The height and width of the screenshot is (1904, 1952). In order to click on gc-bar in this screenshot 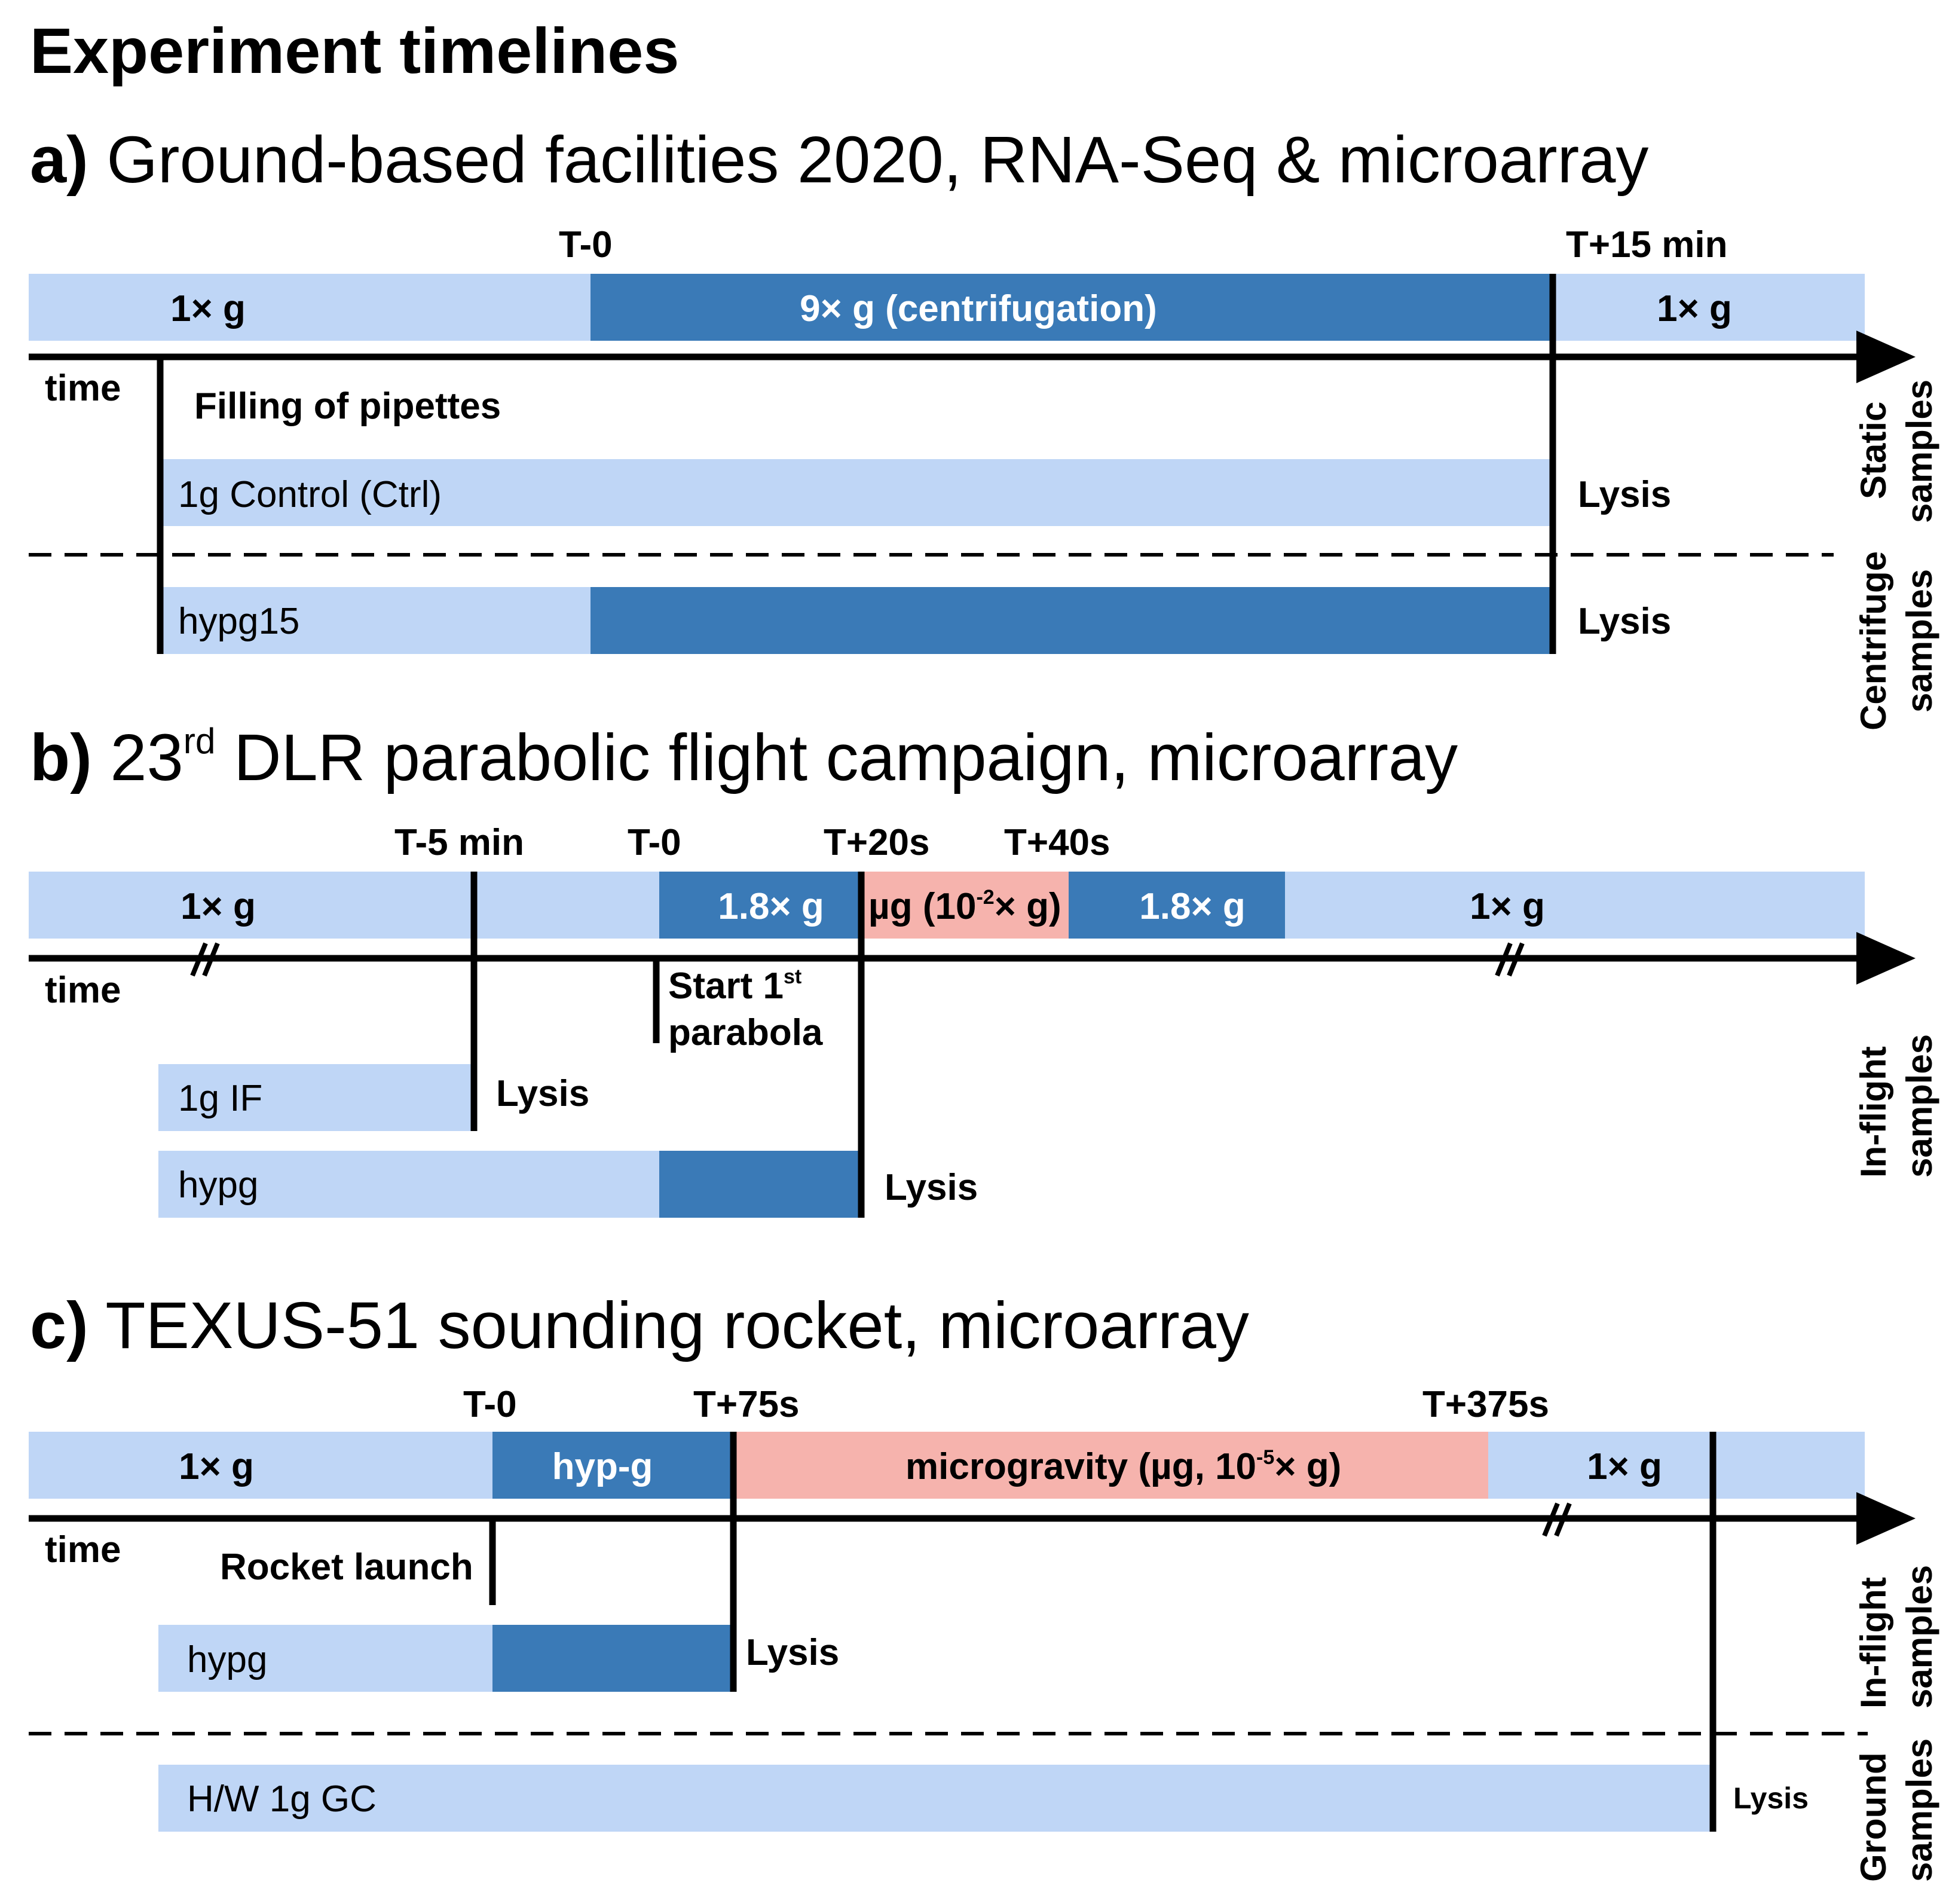, I will do `click(935, 1799)`.